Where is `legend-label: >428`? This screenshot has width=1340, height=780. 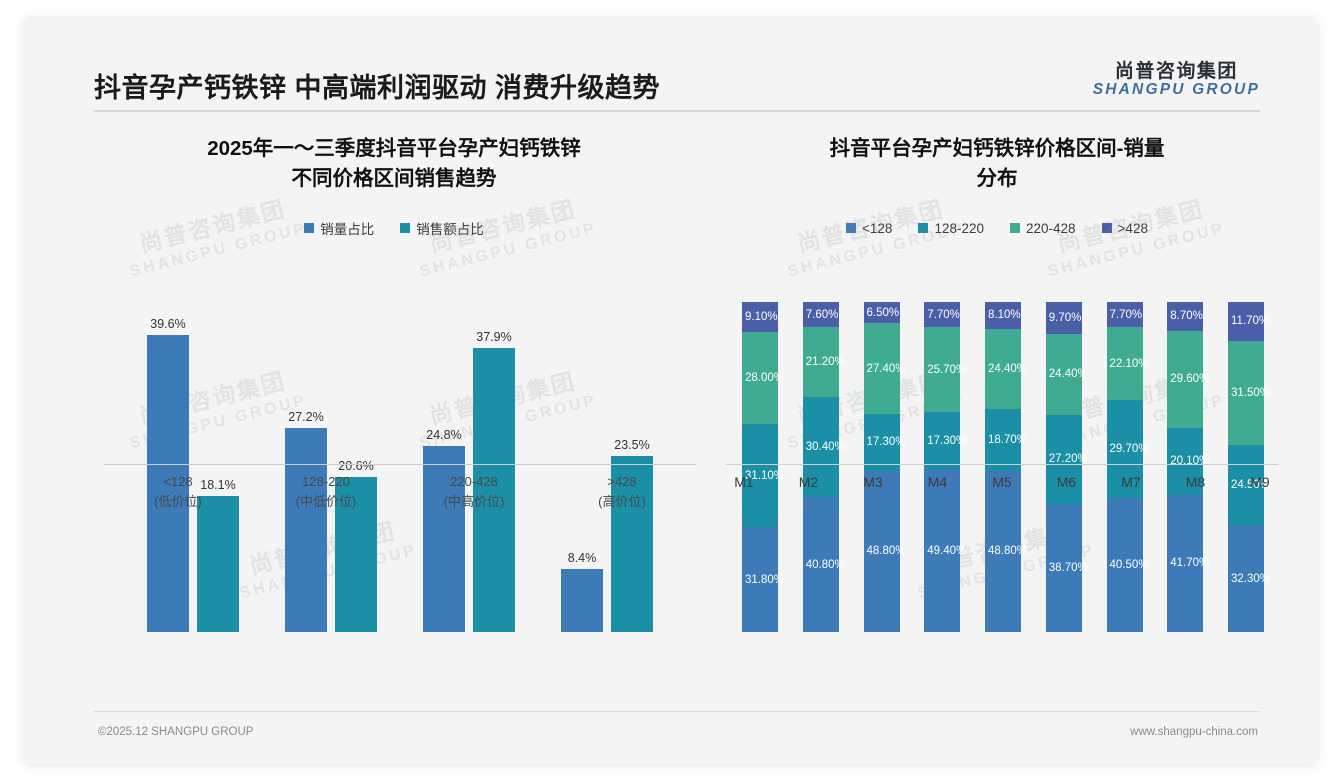
legend-label: >428 is located at coordinates (1132, 228).